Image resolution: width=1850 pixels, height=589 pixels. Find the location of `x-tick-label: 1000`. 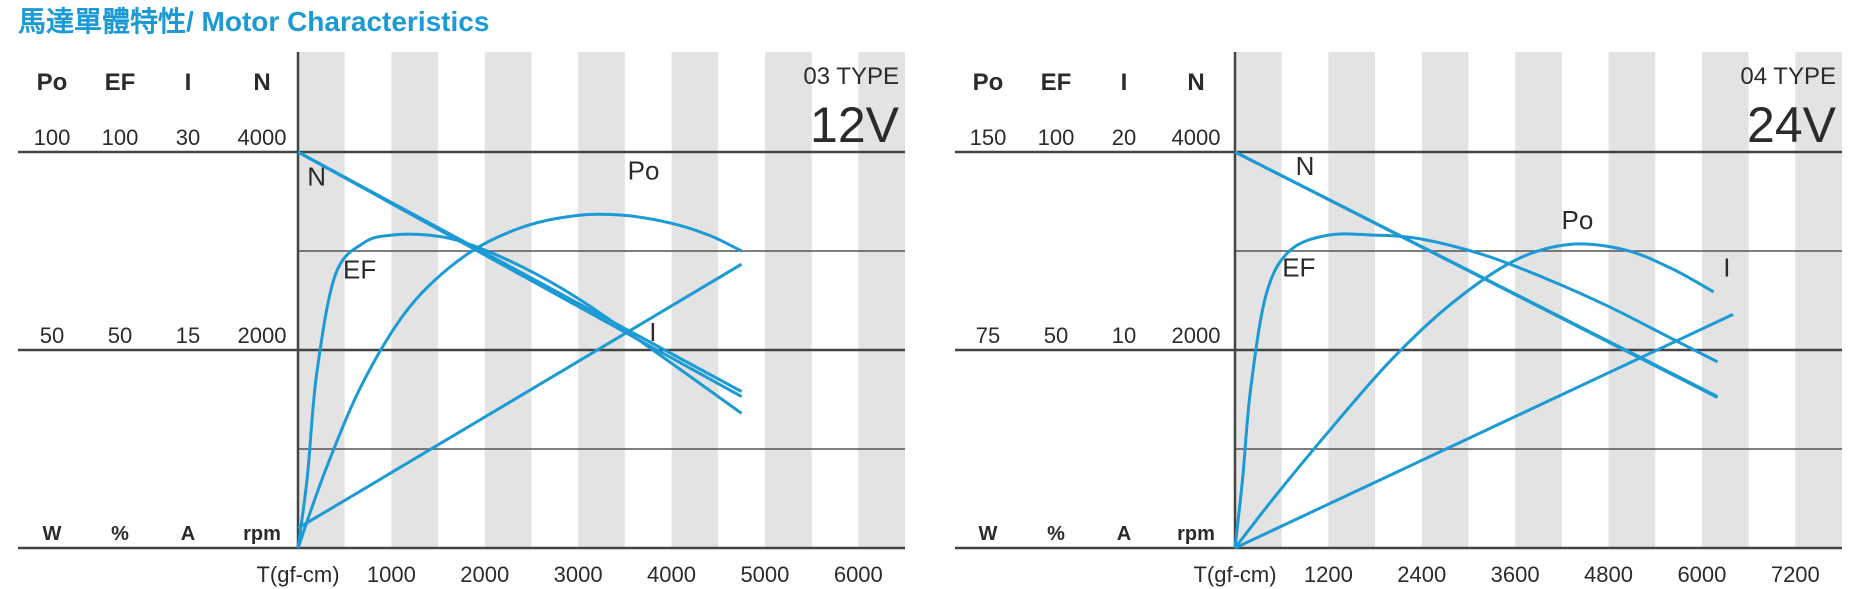

x-tick-label: 1000 is located at coordinates (391, 574).